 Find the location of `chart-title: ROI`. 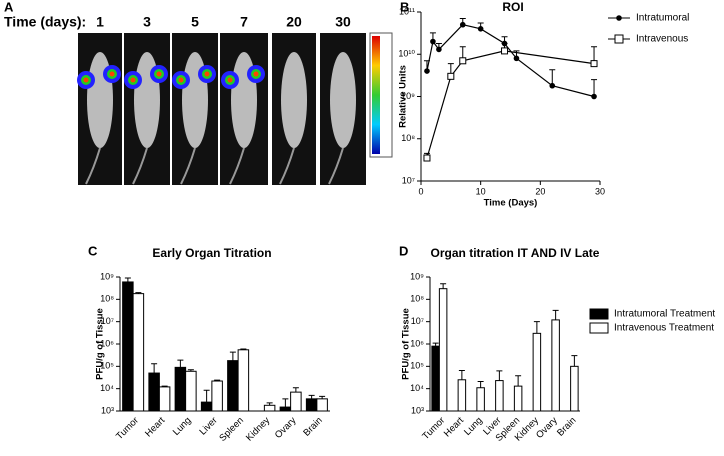

chart-title: ROI is located at coordinates (512, 7).